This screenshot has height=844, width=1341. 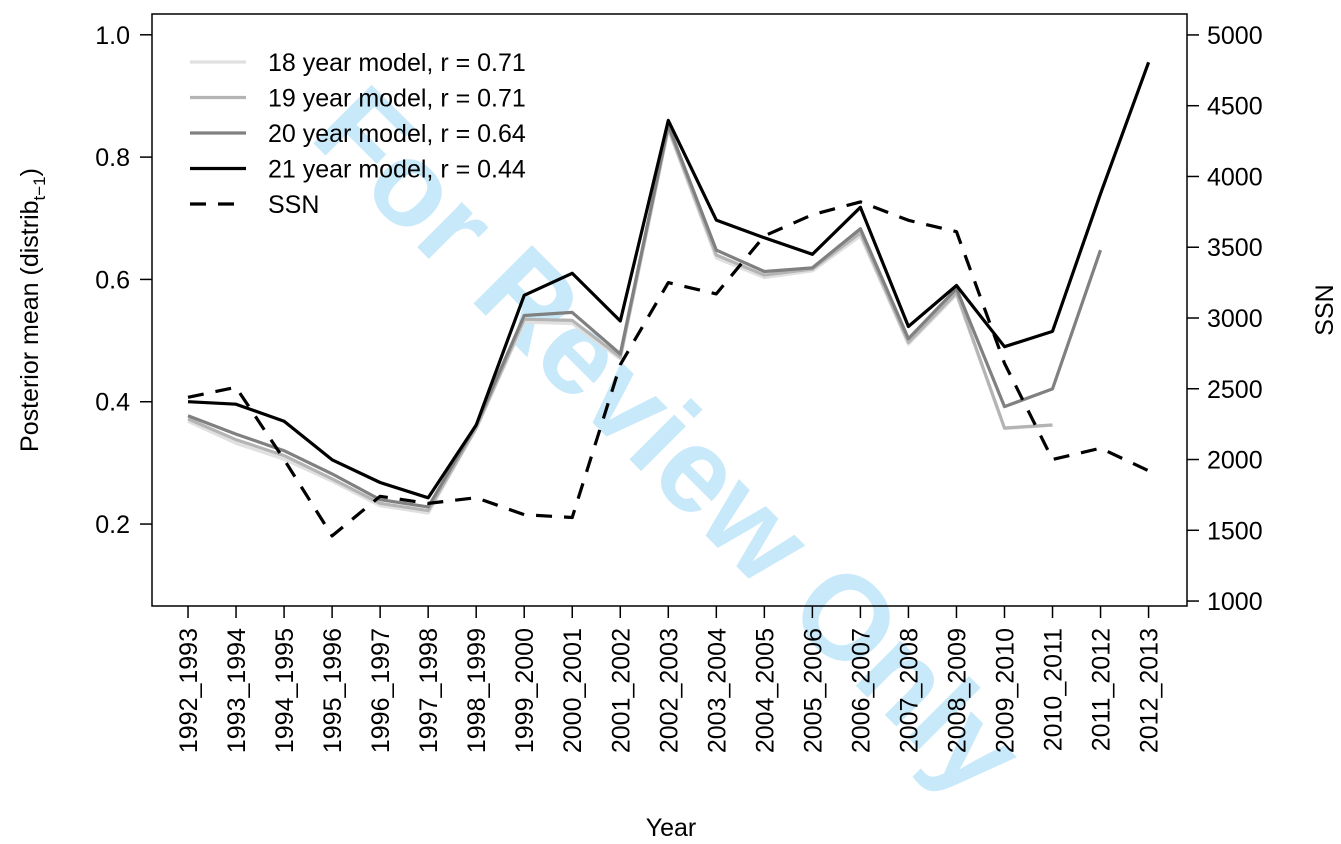 I want to click on y2-axis-label: SSN, so click(x=1325, y=309).